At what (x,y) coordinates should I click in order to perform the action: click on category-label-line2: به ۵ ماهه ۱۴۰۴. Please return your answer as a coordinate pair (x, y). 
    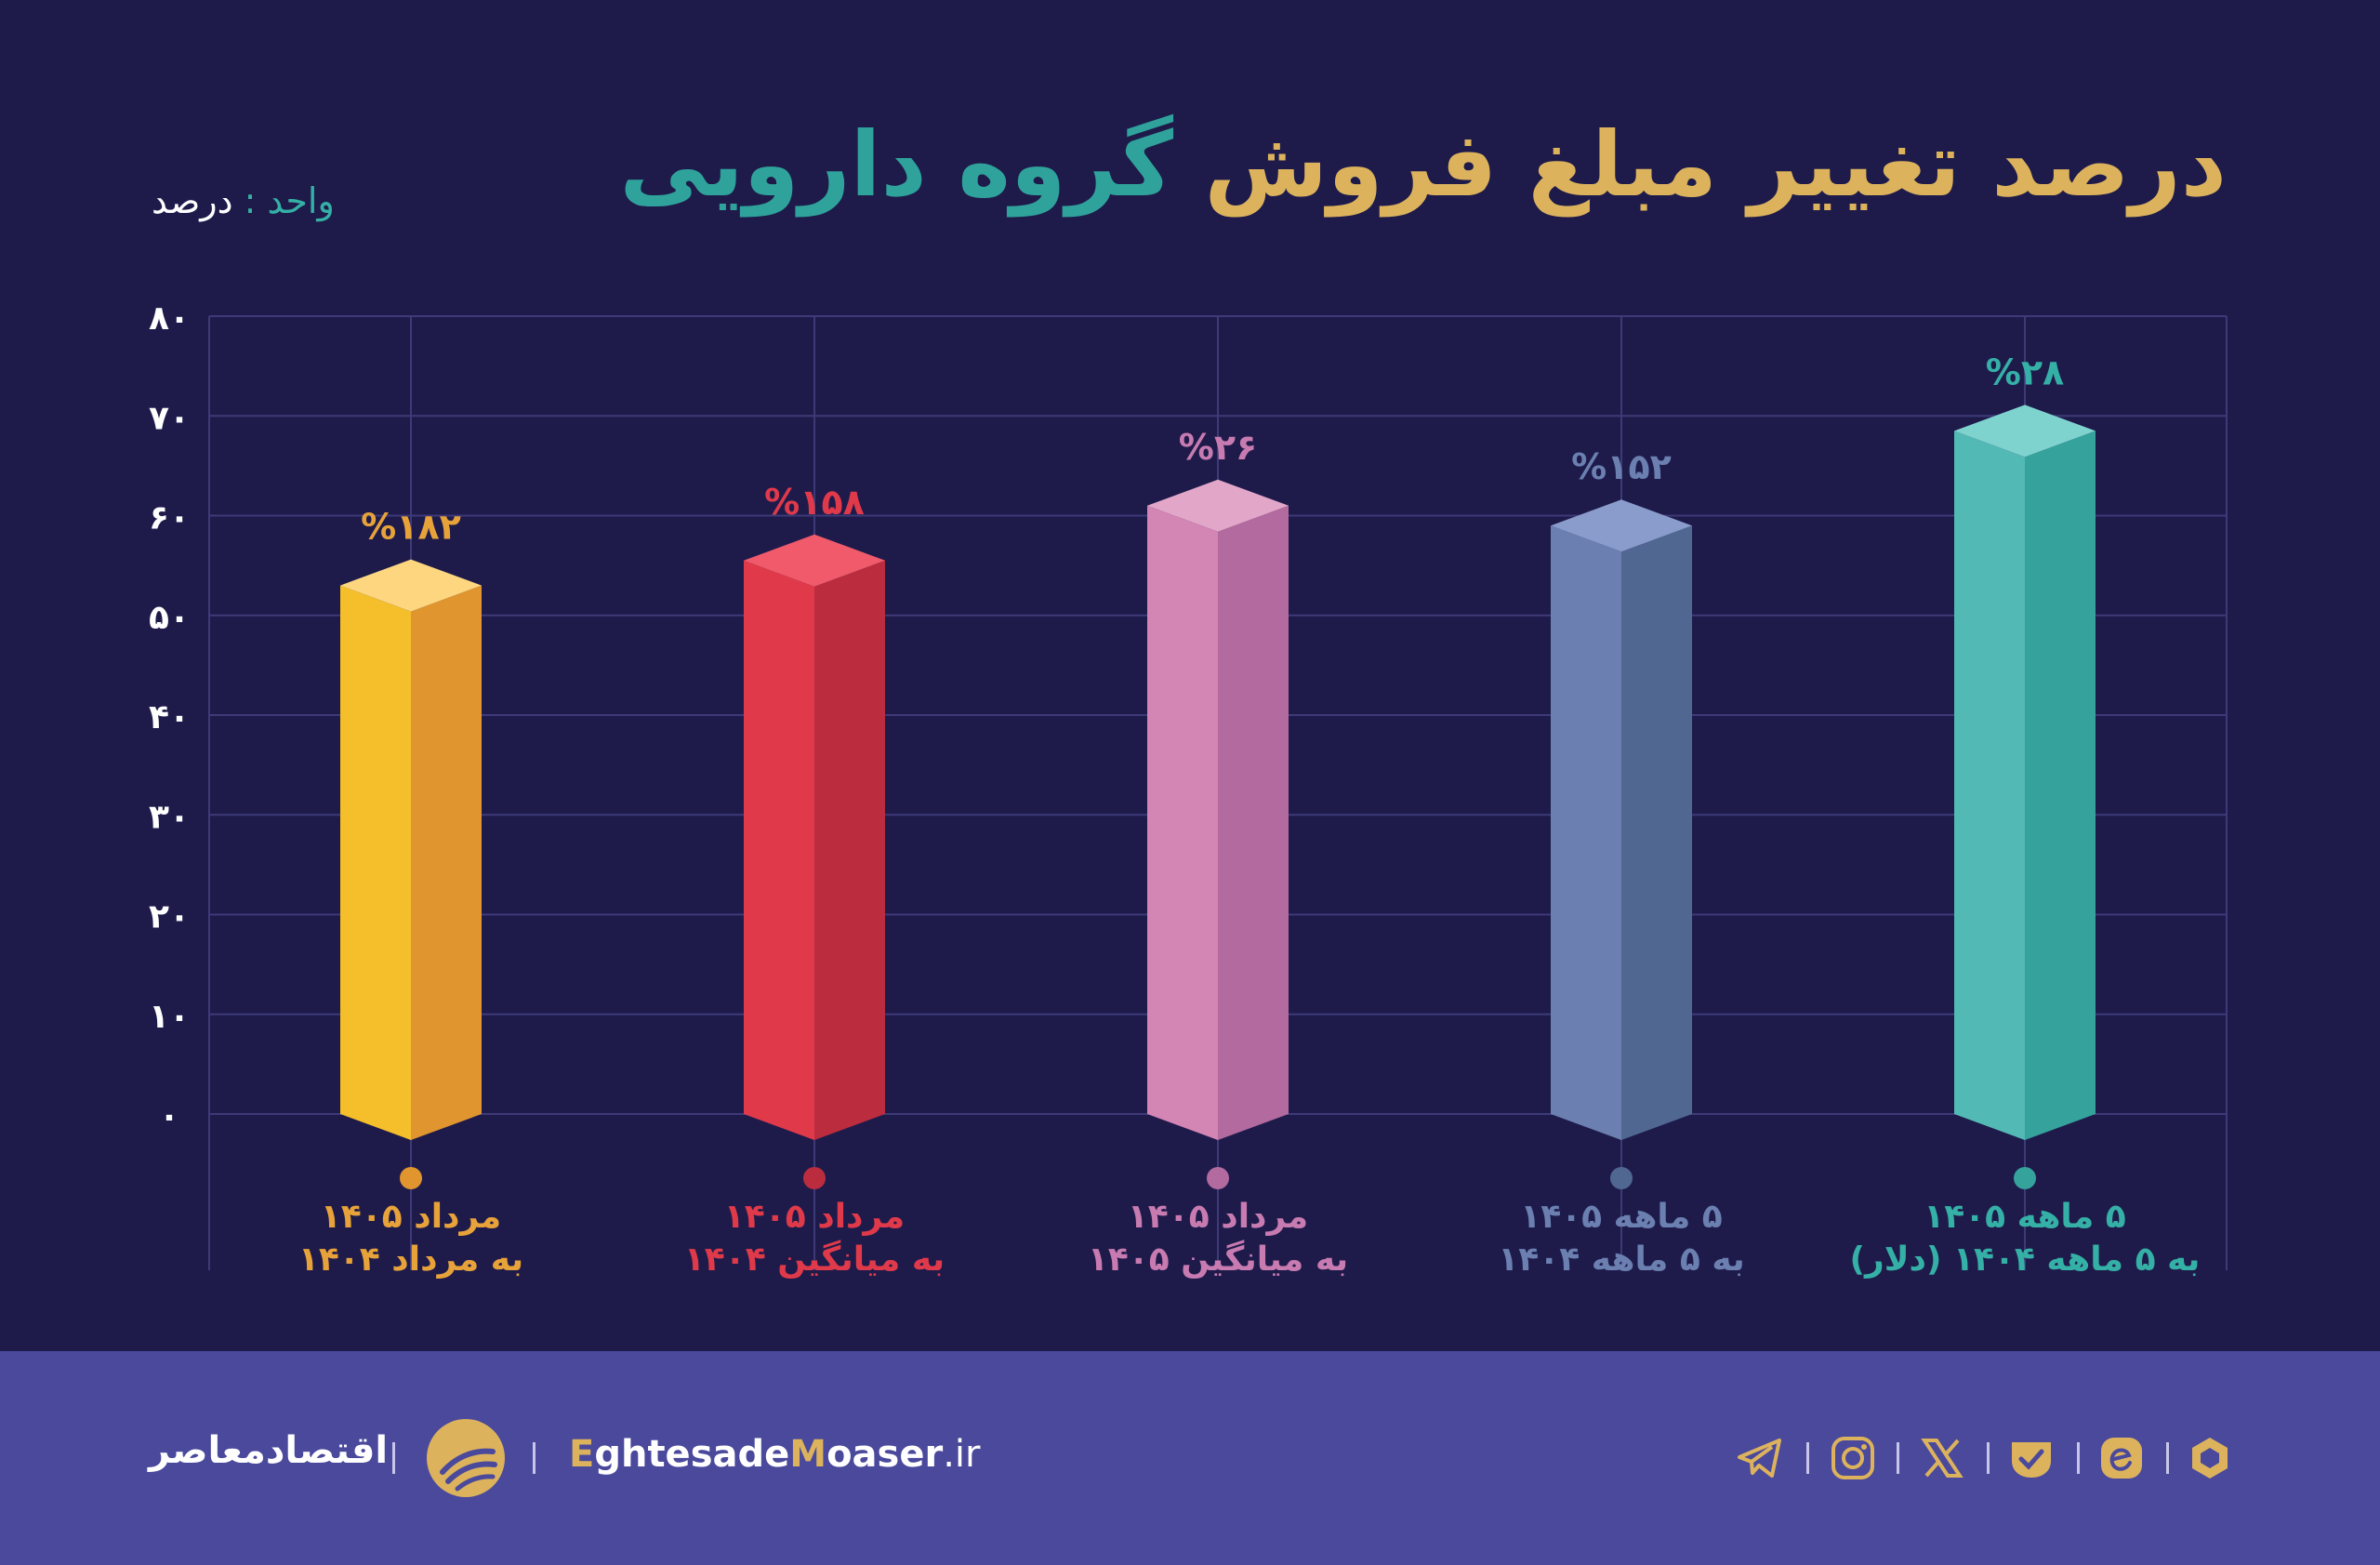
    Looking at the image, I should click on (1621, 1259).